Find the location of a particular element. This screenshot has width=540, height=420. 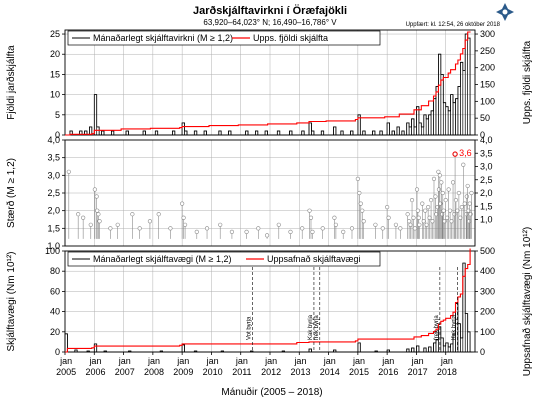

left-tick-label: 2,0 is located at coordinates (53, 211).